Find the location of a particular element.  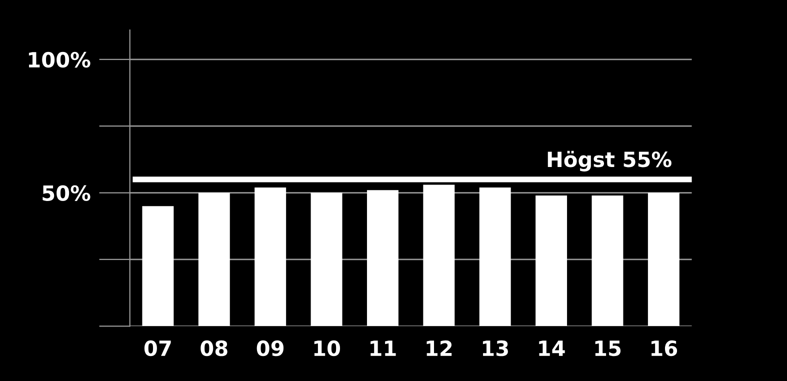

y-tick-label: 50% is located at coordinates (66, 193).